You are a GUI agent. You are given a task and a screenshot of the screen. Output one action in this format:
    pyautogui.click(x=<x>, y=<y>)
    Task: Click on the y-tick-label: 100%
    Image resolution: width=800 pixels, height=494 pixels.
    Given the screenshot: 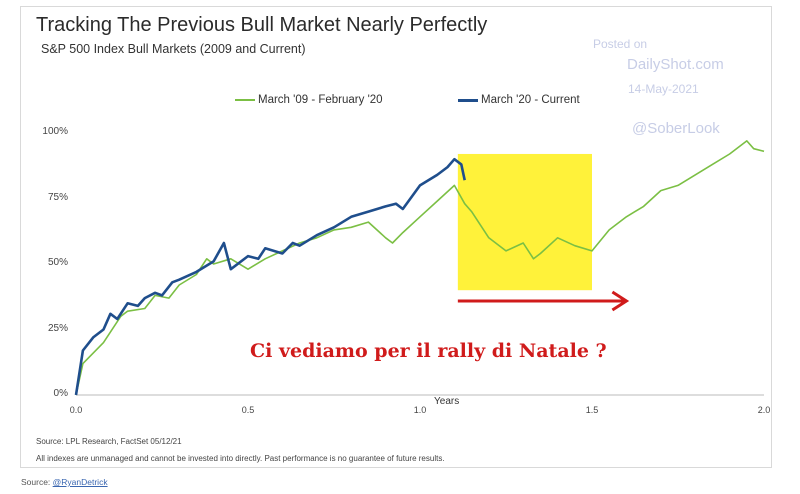 What is the action you would take?
    pyautogui.click(x=55, y=131)
    